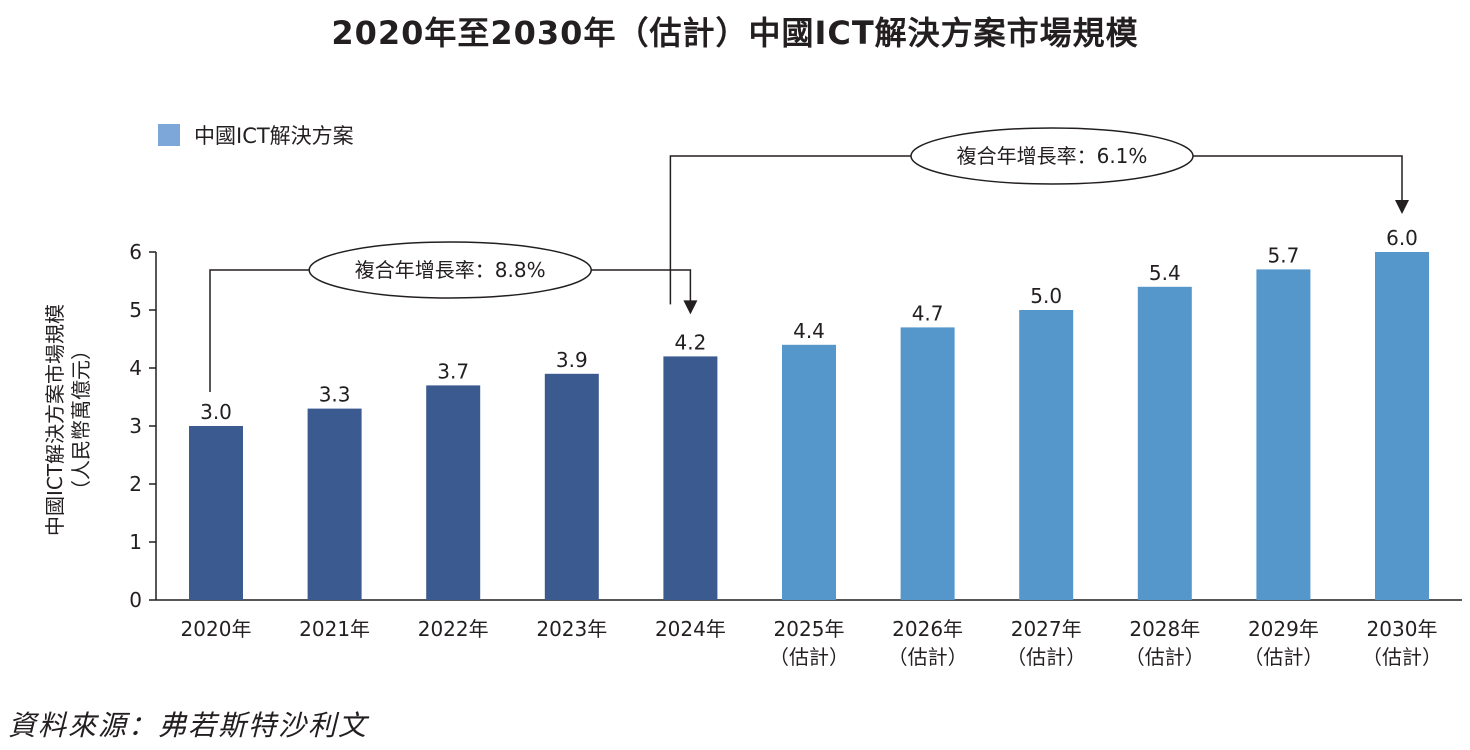  Describe the element at coordinates (1046, 296) in the screenshot. I see `value-label-7: 5.0` at that location.